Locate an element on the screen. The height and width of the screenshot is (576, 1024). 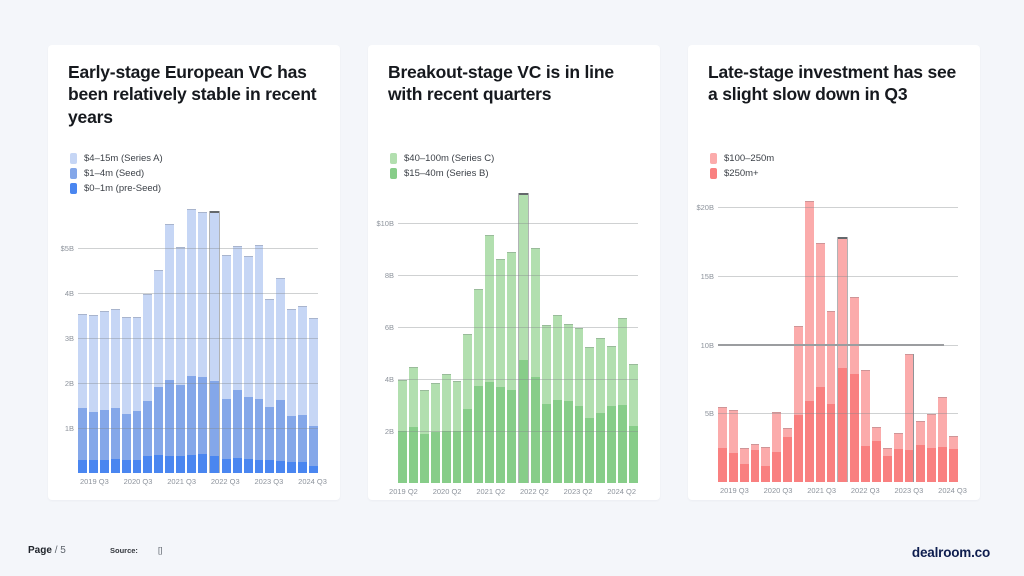
bar-2023-q4 is located at coordinates (921, 451).